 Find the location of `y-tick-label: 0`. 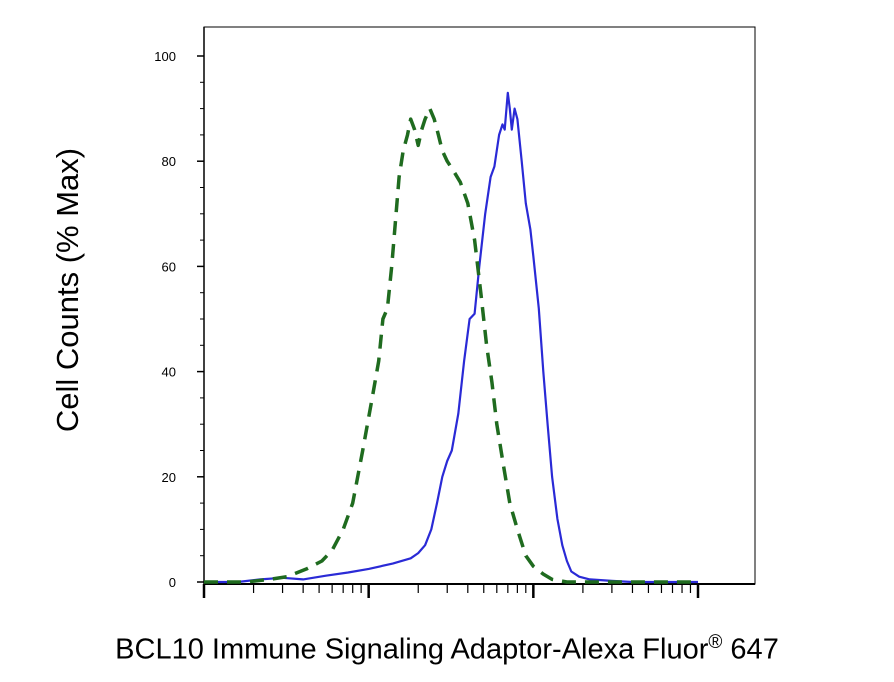

y-tick-label: 0 is located at coordinates (172, 582).